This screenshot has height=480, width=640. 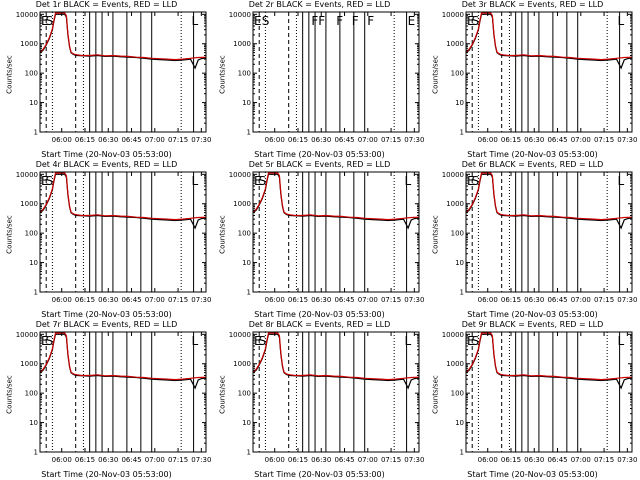 What do you see at coordinates (318, 21) in the screenshot?
I see `flag-letter: FF` at bounding box center [318, 21].